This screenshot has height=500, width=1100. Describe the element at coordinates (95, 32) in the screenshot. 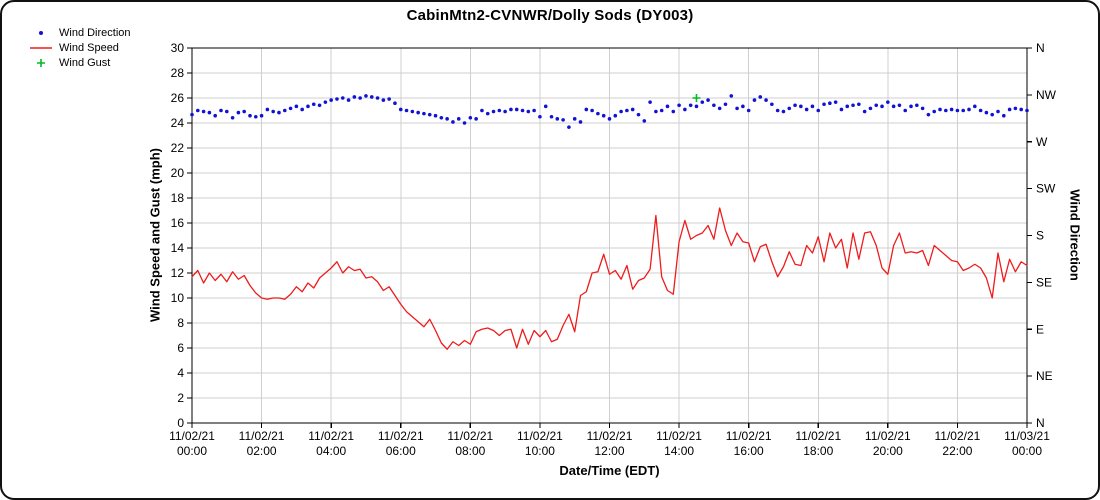

I see `legend-label-wind-direction: Wind Direction` at that location.